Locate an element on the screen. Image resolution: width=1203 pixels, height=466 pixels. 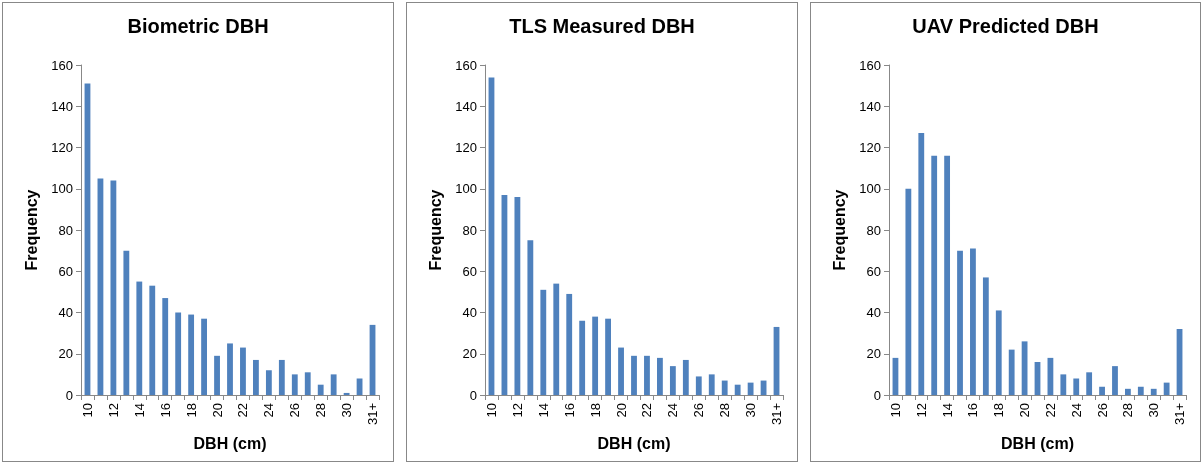
x-tick-label: 16 is located at coordinates (165, 410).